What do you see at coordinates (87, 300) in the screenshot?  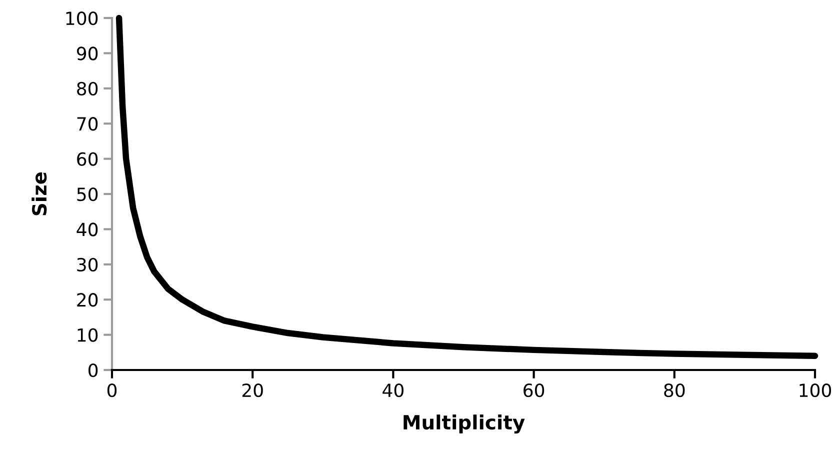 I see `y-tick-label: 20` at bounding box center [87, 300].